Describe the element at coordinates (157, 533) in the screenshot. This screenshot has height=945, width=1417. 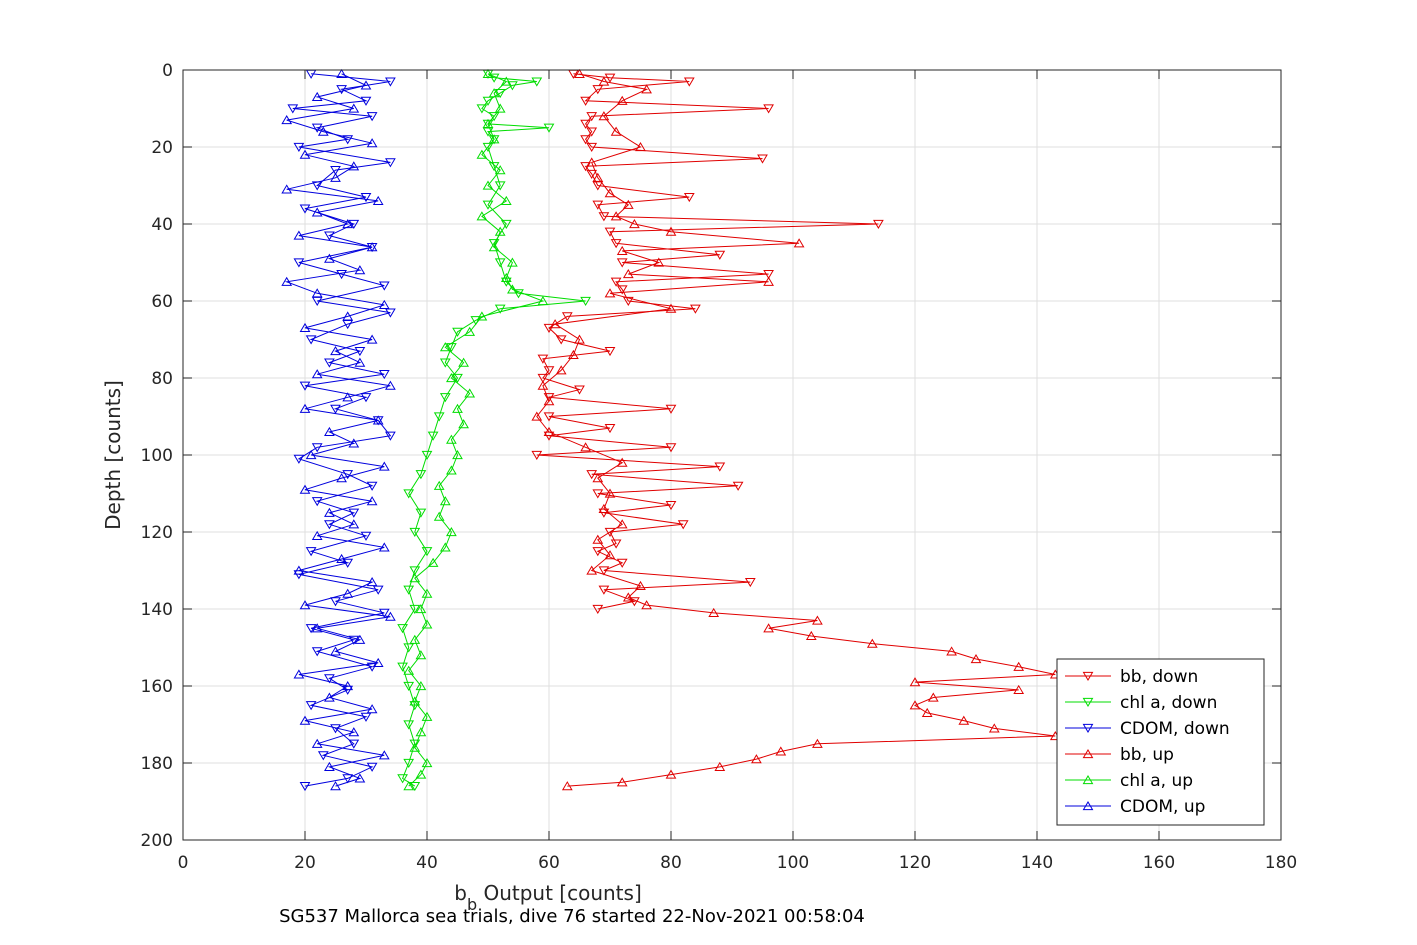
I see `y-tick-label: 120` at that location.